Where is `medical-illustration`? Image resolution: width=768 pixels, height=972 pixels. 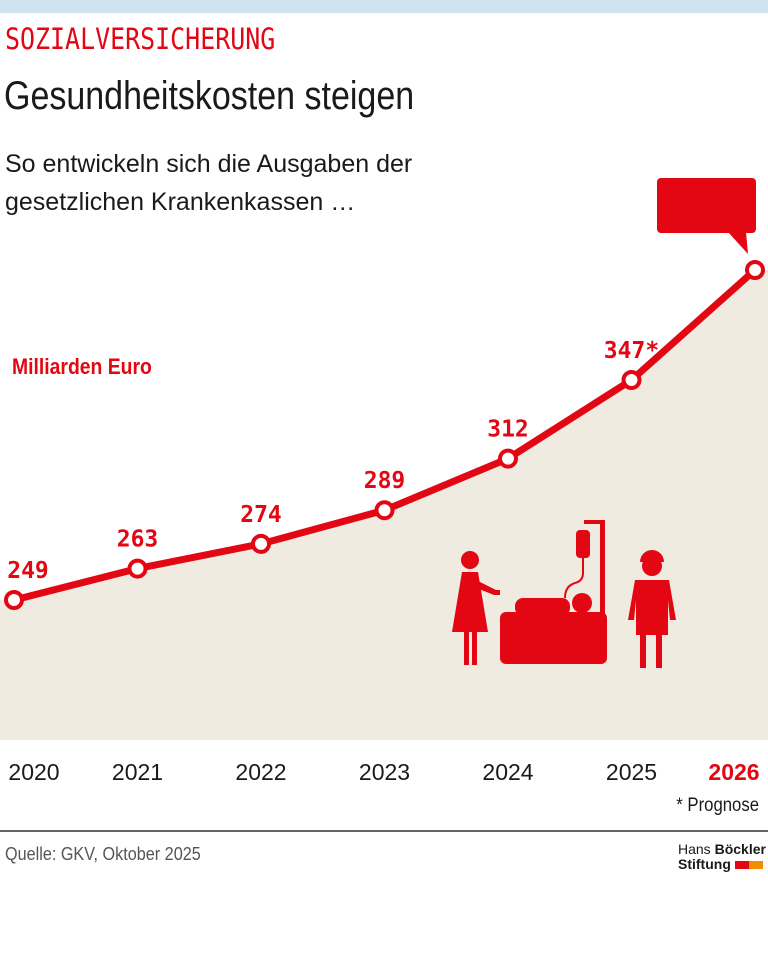
medical-illustration is located at coordinates (564, 594).